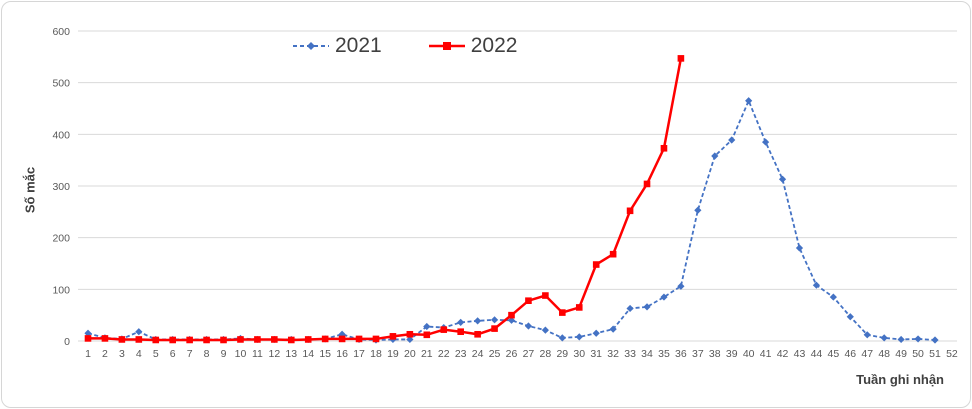 This screenshot has width=972, height=409. I want to click on svg-text: 1, so click(88, 354).